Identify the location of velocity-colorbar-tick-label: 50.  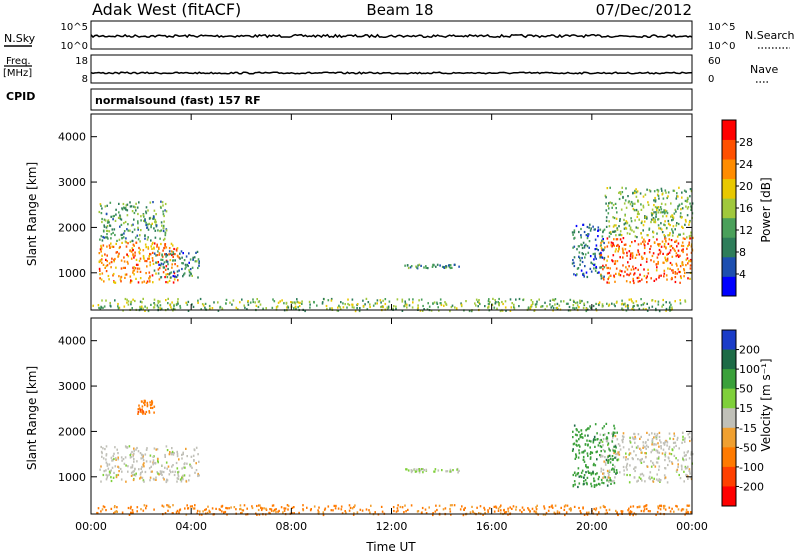
(746, 389).